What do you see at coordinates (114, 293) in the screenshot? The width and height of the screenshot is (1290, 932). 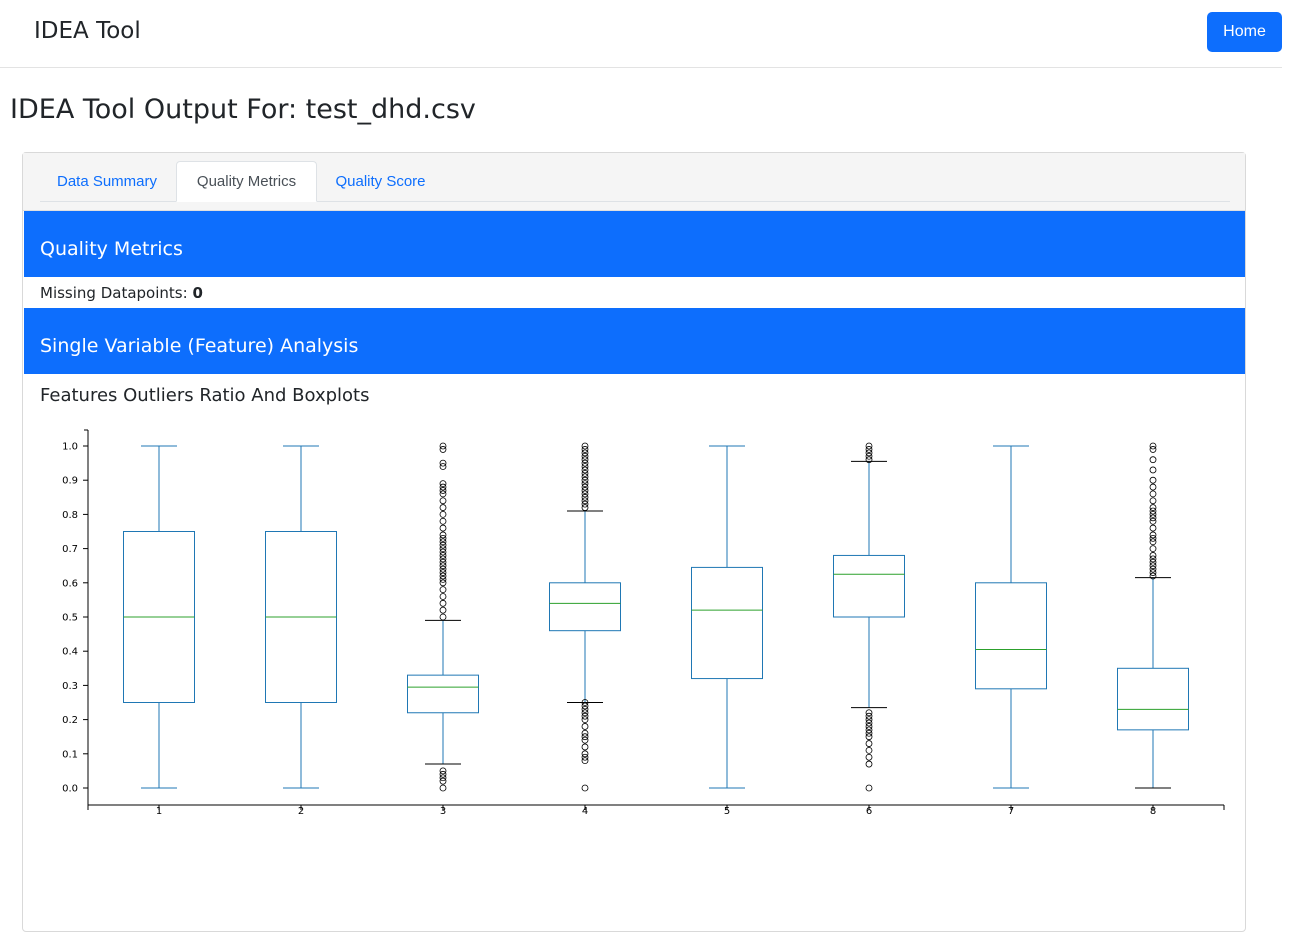 I see `missing-datapoints-label: Missing Datapoints:` at bounding box center [114, 293].